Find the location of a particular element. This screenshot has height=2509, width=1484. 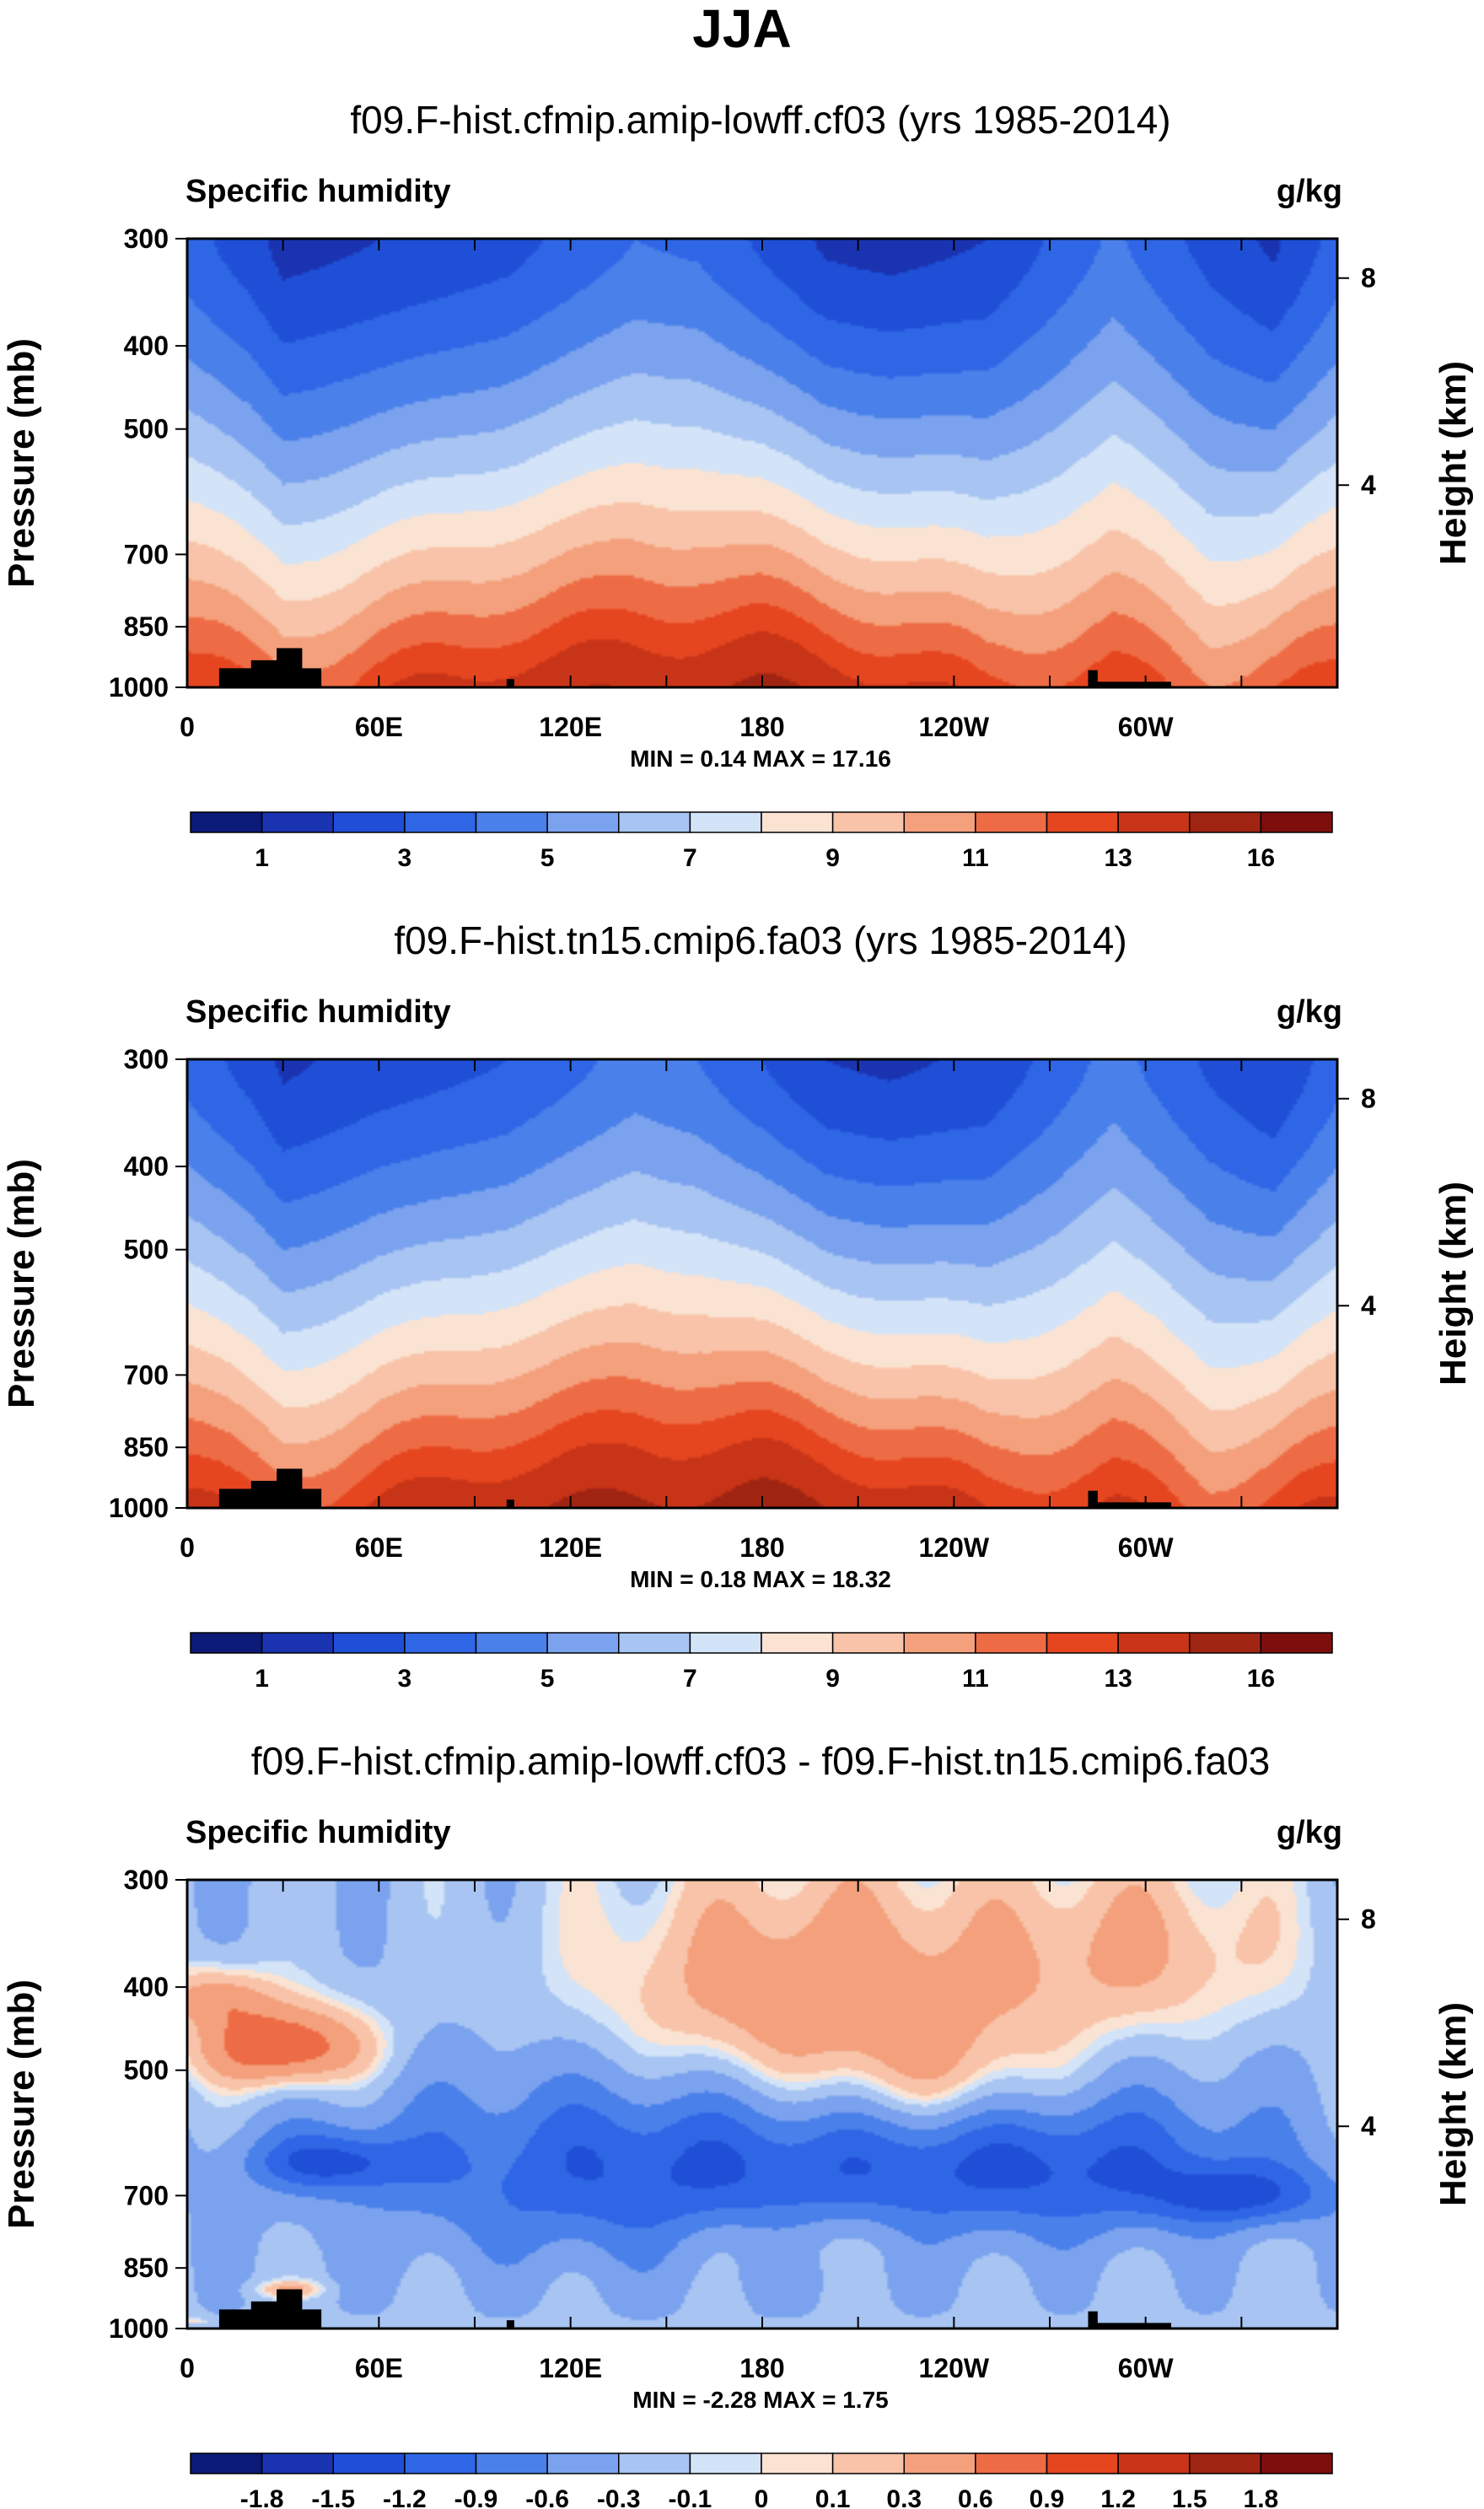

y-axis-label: Pressure (mb) is located at coordinates (21, 1283).